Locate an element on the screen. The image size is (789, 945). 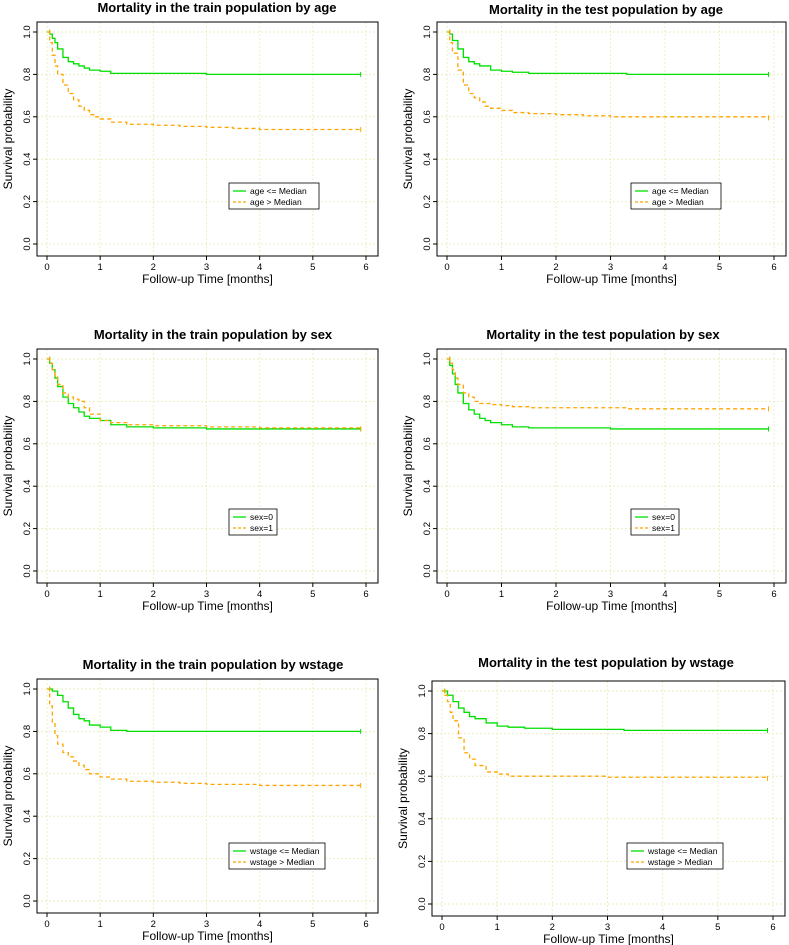
chart-5-series-1-line is located at coordinates (204, 710).